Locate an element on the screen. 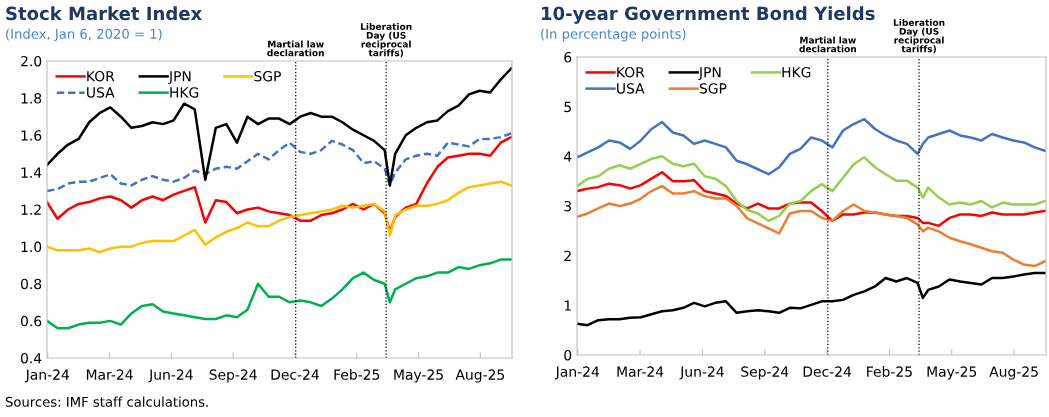 The height and width of the screenshot is (417, 1049). y-tick-label: 6 is located at coordinates (568, 57).